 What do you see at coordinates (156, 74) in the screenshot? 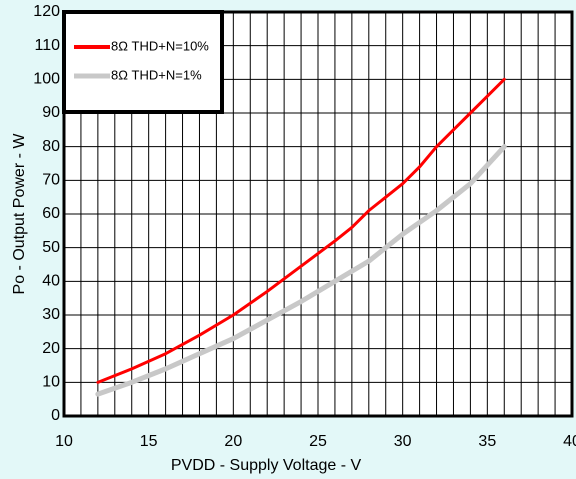
I see `legend-label: 8Ω THD+N=1%` at bounding box center [156, 74].